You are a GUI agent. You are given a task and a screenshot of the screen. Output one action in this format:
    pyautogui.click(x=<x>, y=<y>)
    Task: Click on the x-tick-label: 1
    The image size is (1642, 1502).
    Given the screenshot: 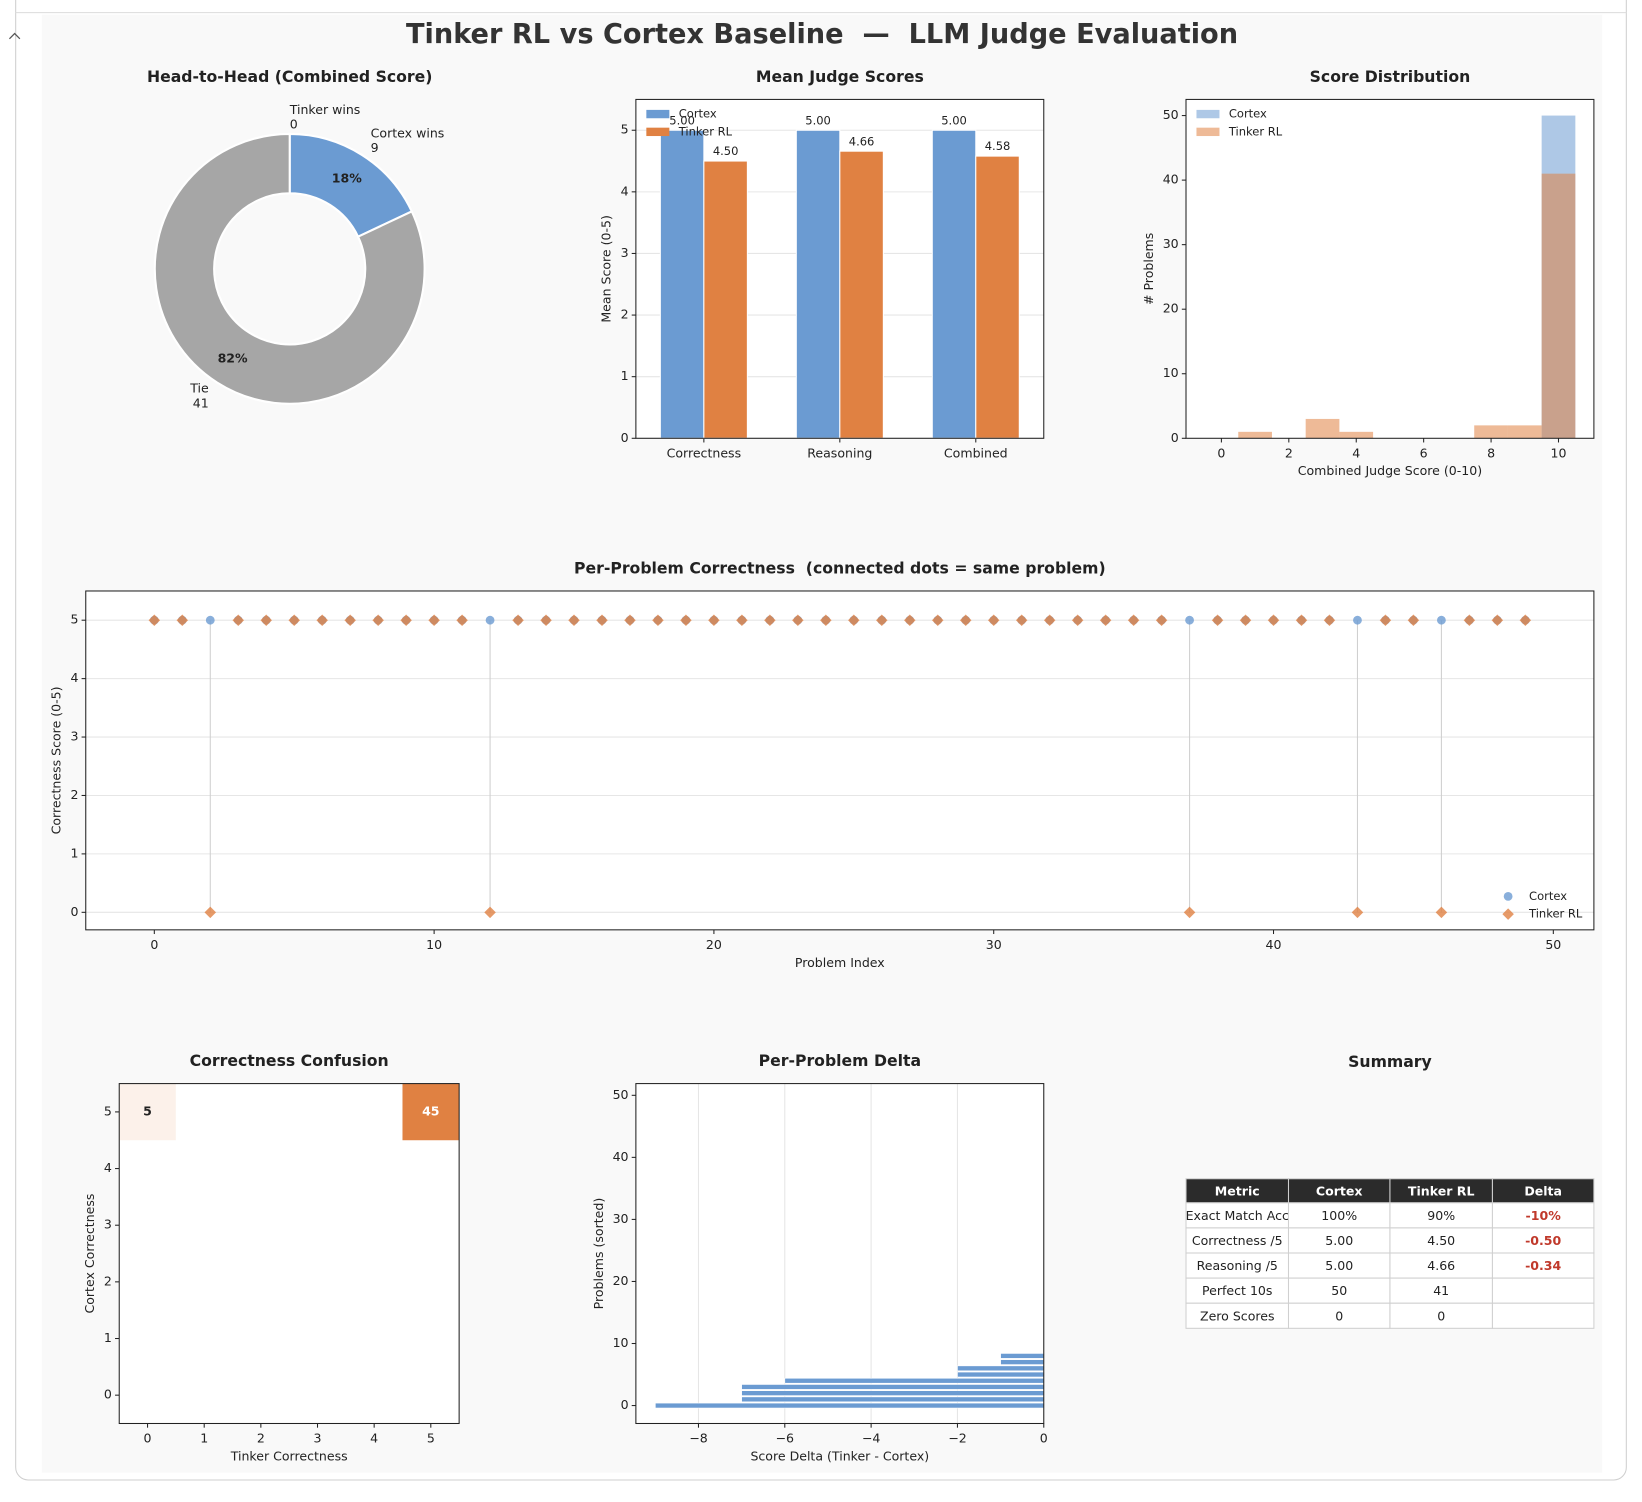 What is the action you would take?
    pyautogui.click(x=204, y=1438)
    